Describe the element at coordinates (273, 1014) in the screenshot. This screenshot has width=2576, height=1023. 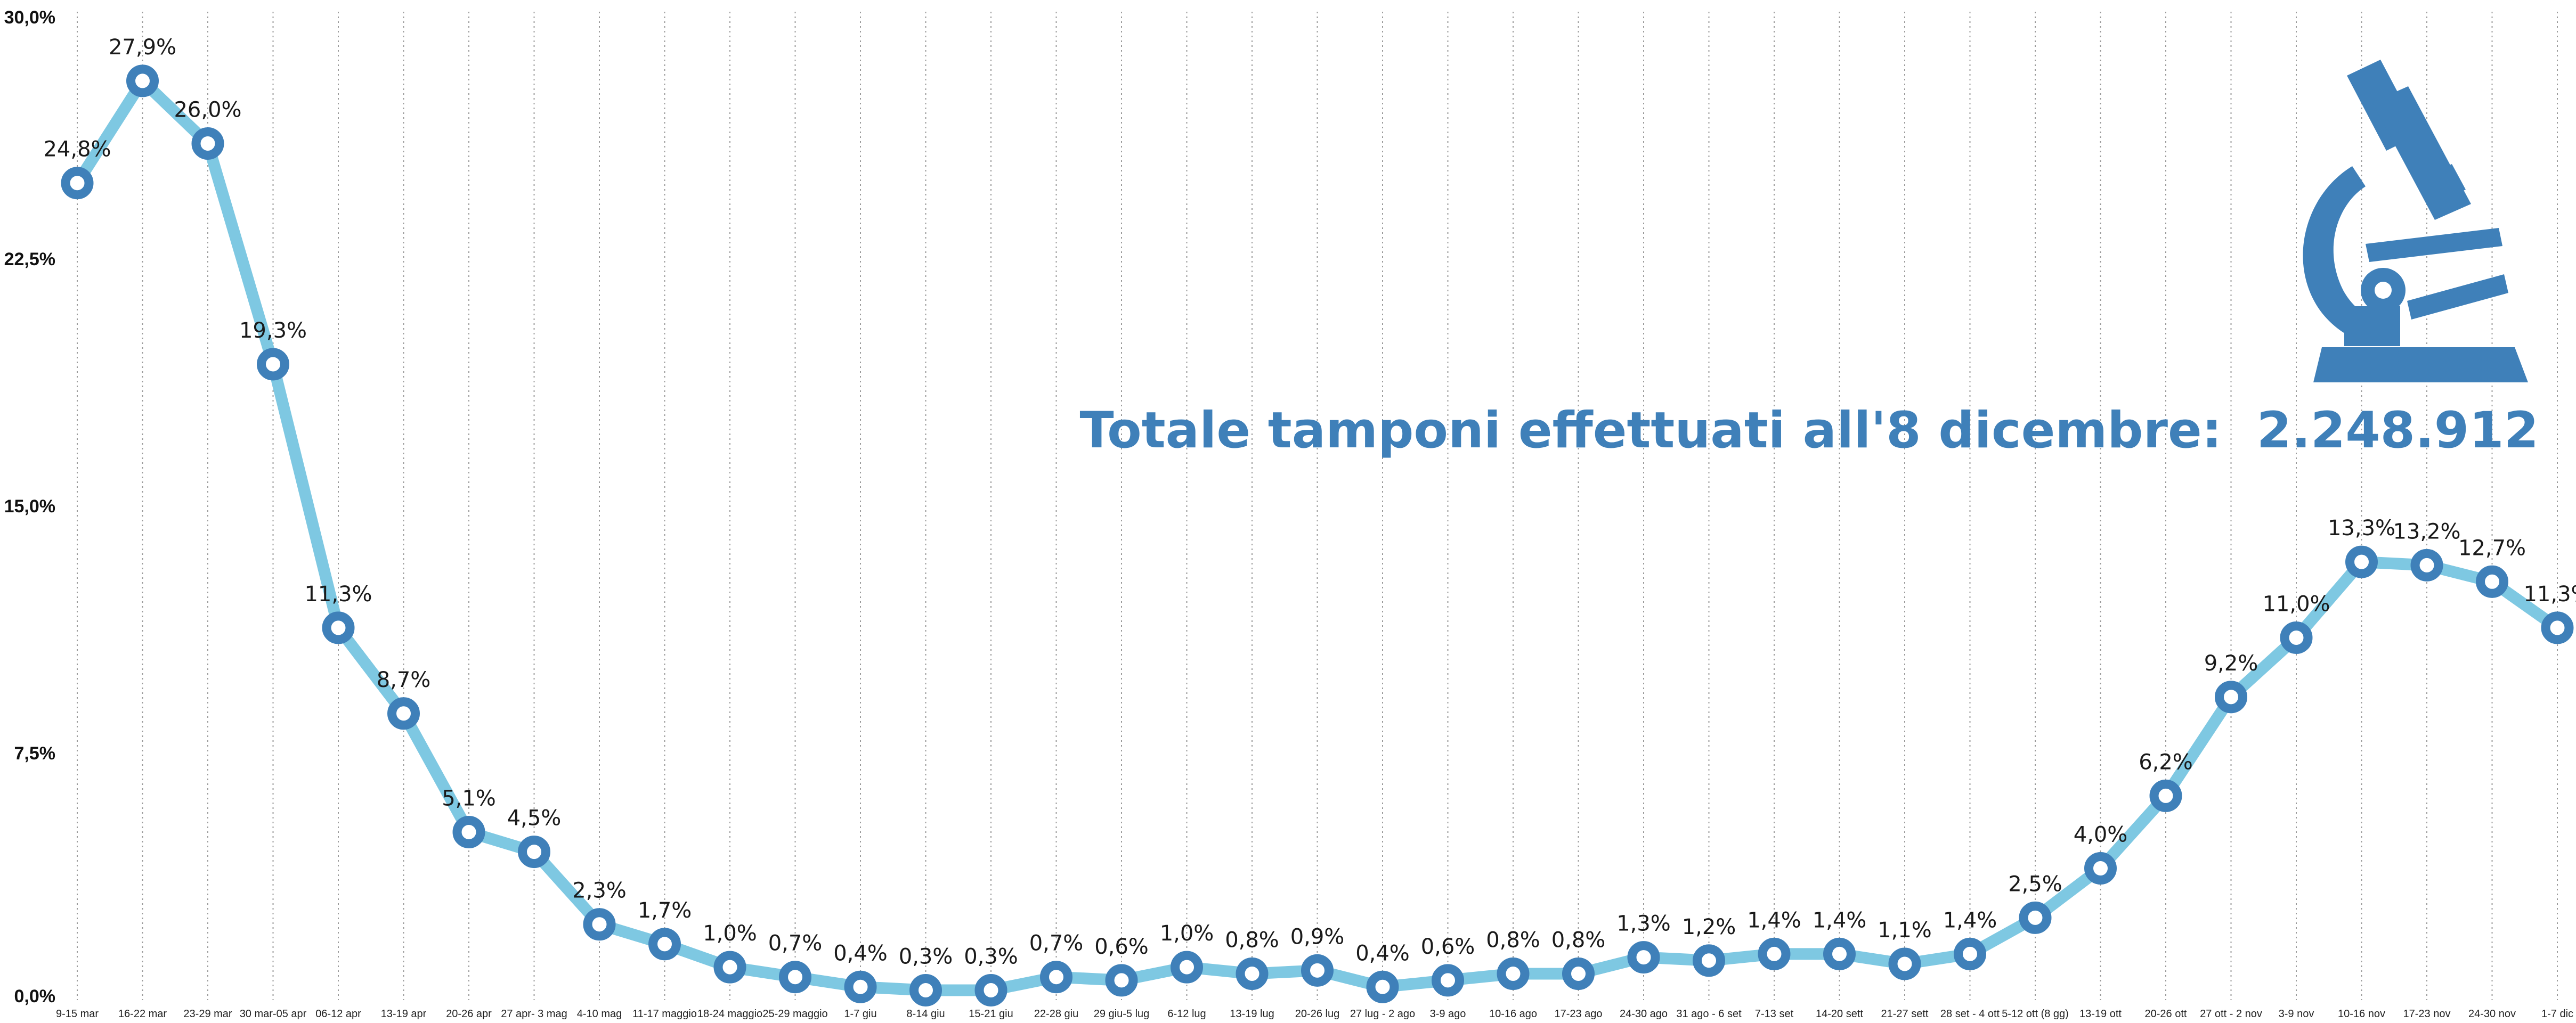
I see `x-tick-label: 30 mar-05 apr` at that location.